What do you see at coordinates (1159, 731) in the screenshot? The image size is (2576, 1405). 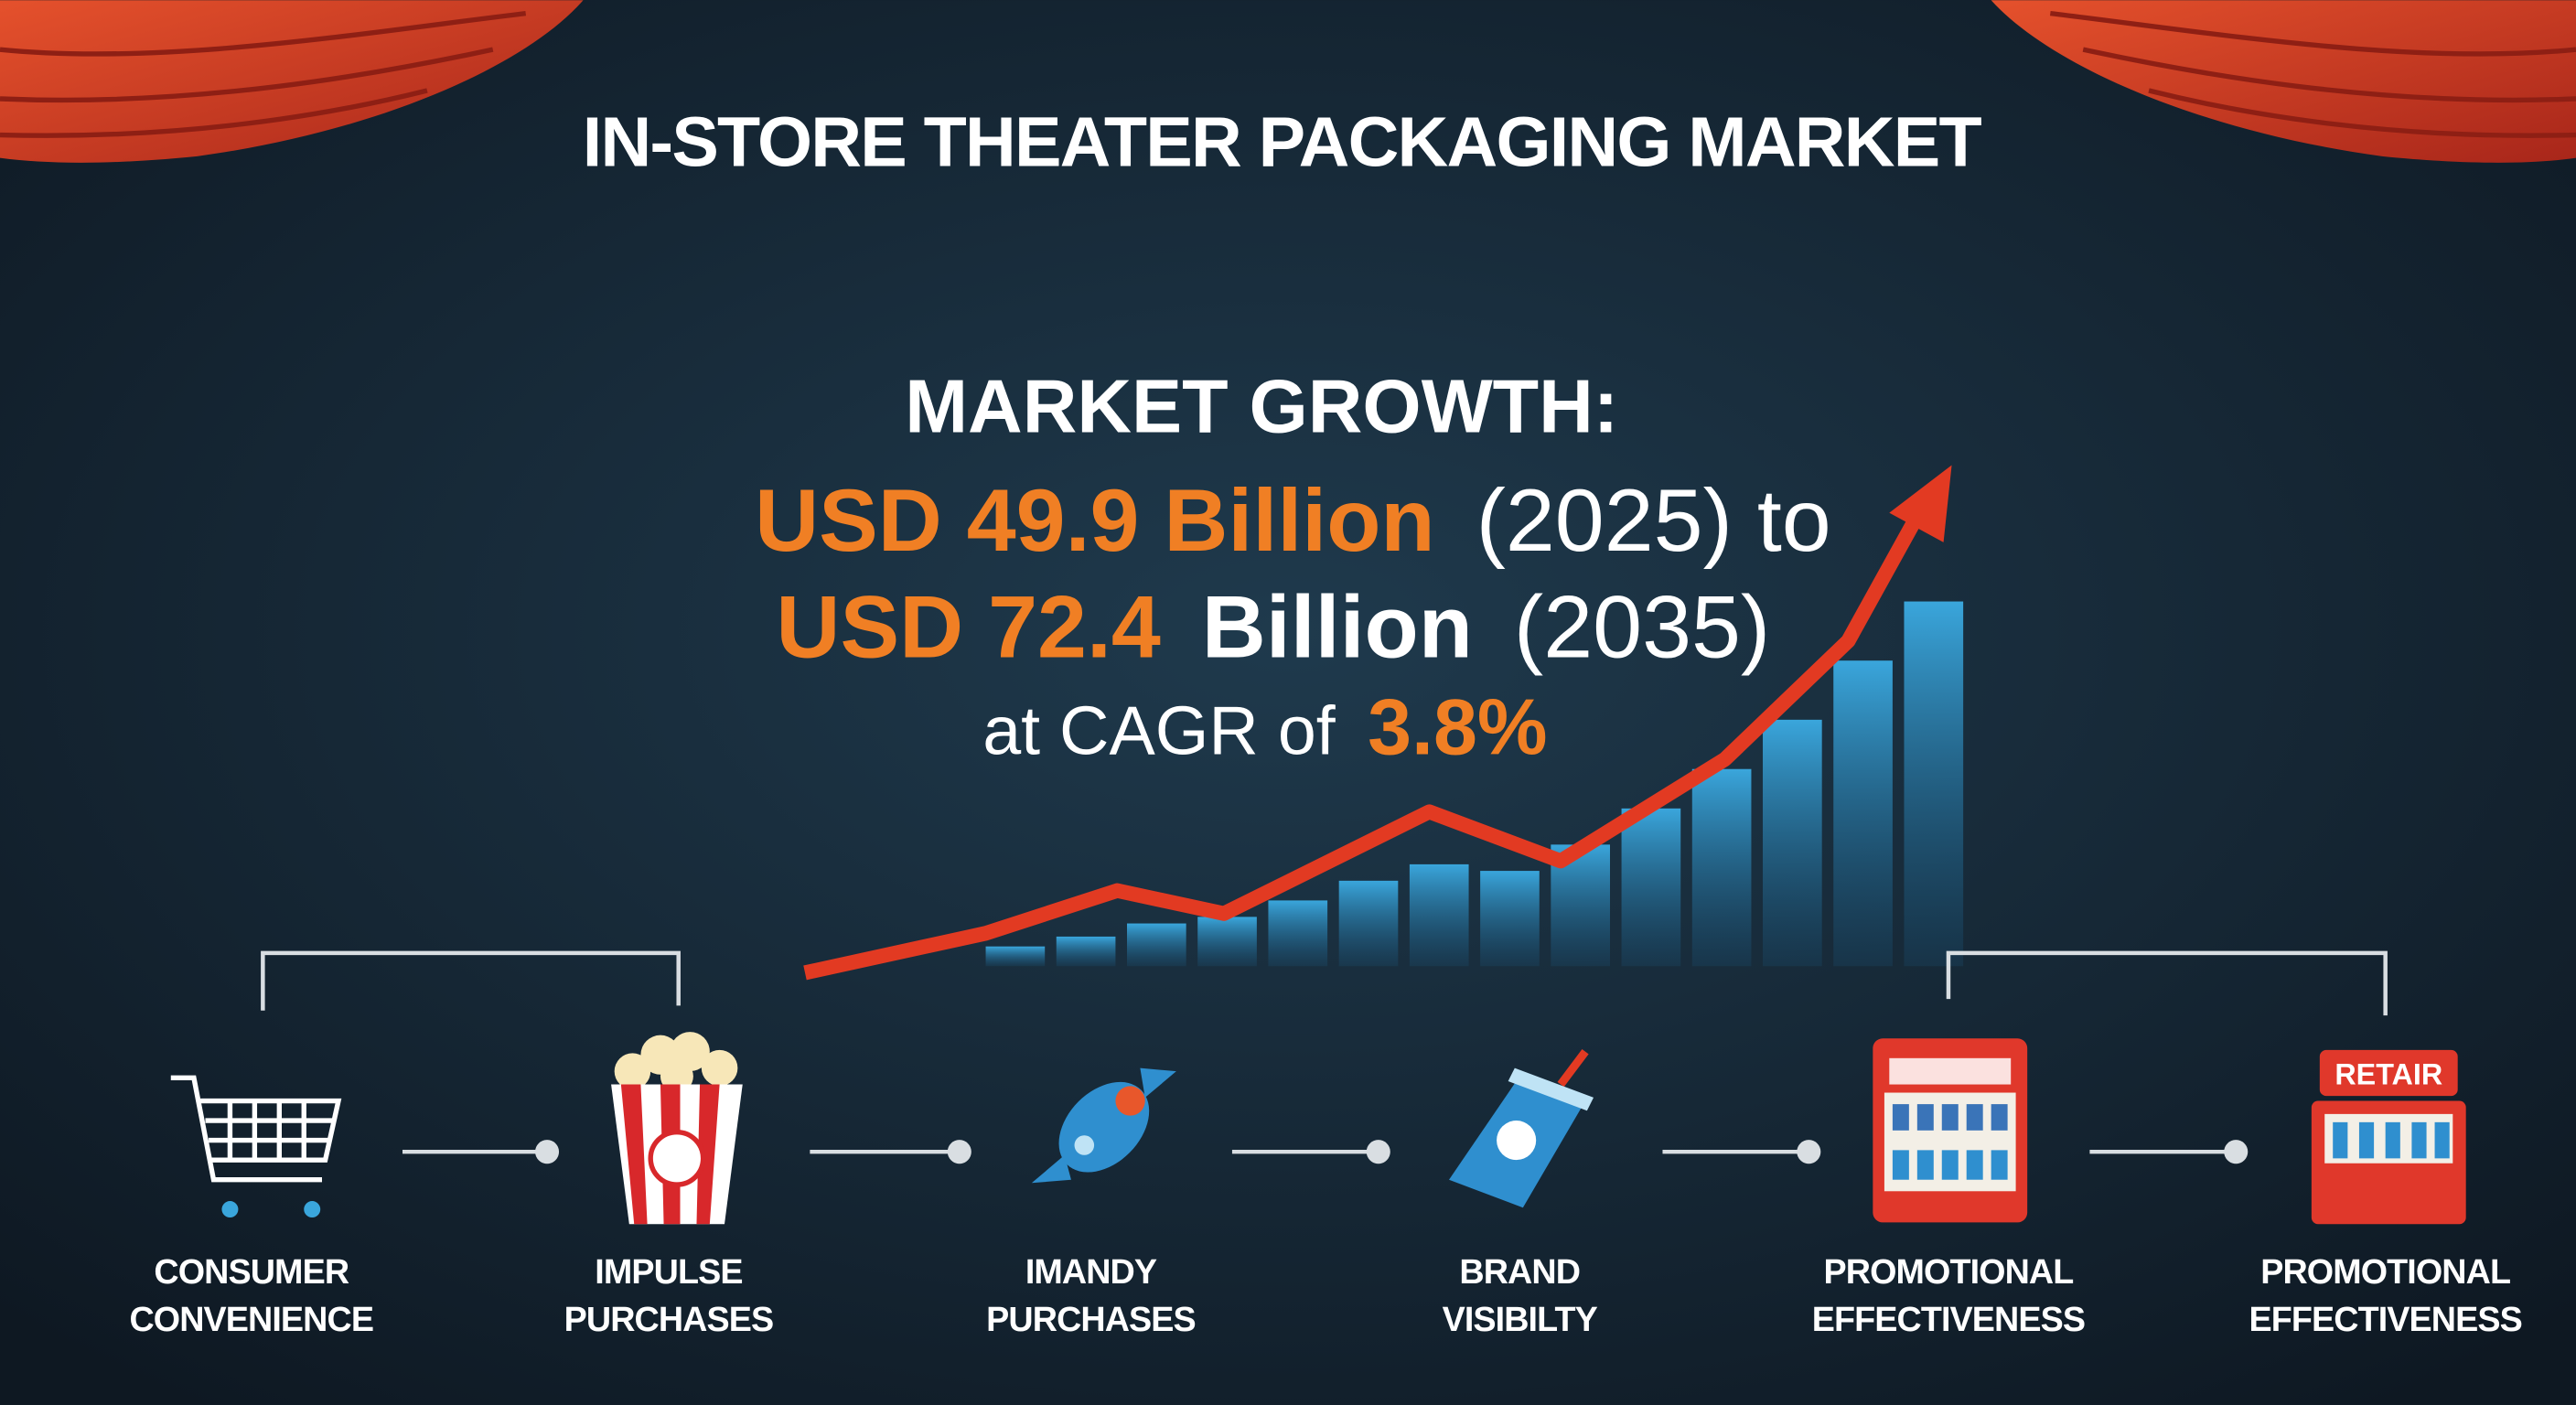 I see `cagr-label: at CAGR of` at bounding box center [1159, 731].